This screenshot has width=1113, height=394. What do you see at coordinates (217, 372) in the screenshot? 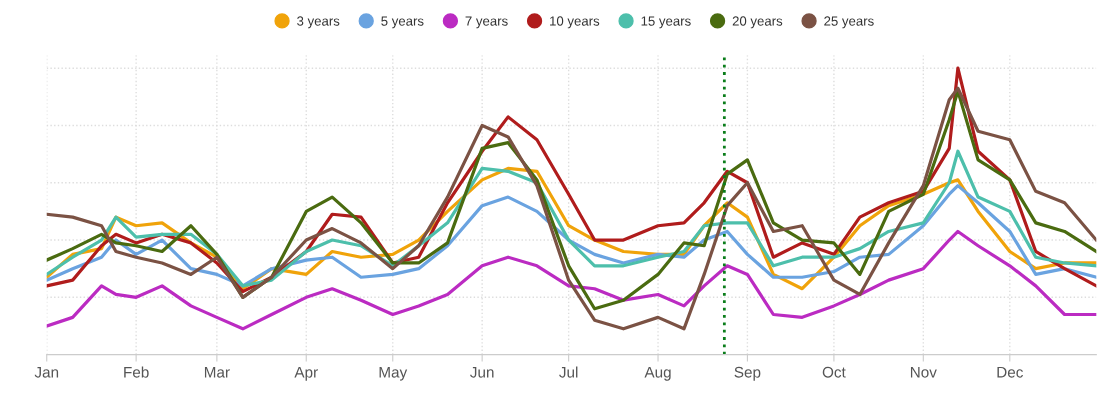
I see `x-tick-label: Mar` at bounding box center [217, 372].